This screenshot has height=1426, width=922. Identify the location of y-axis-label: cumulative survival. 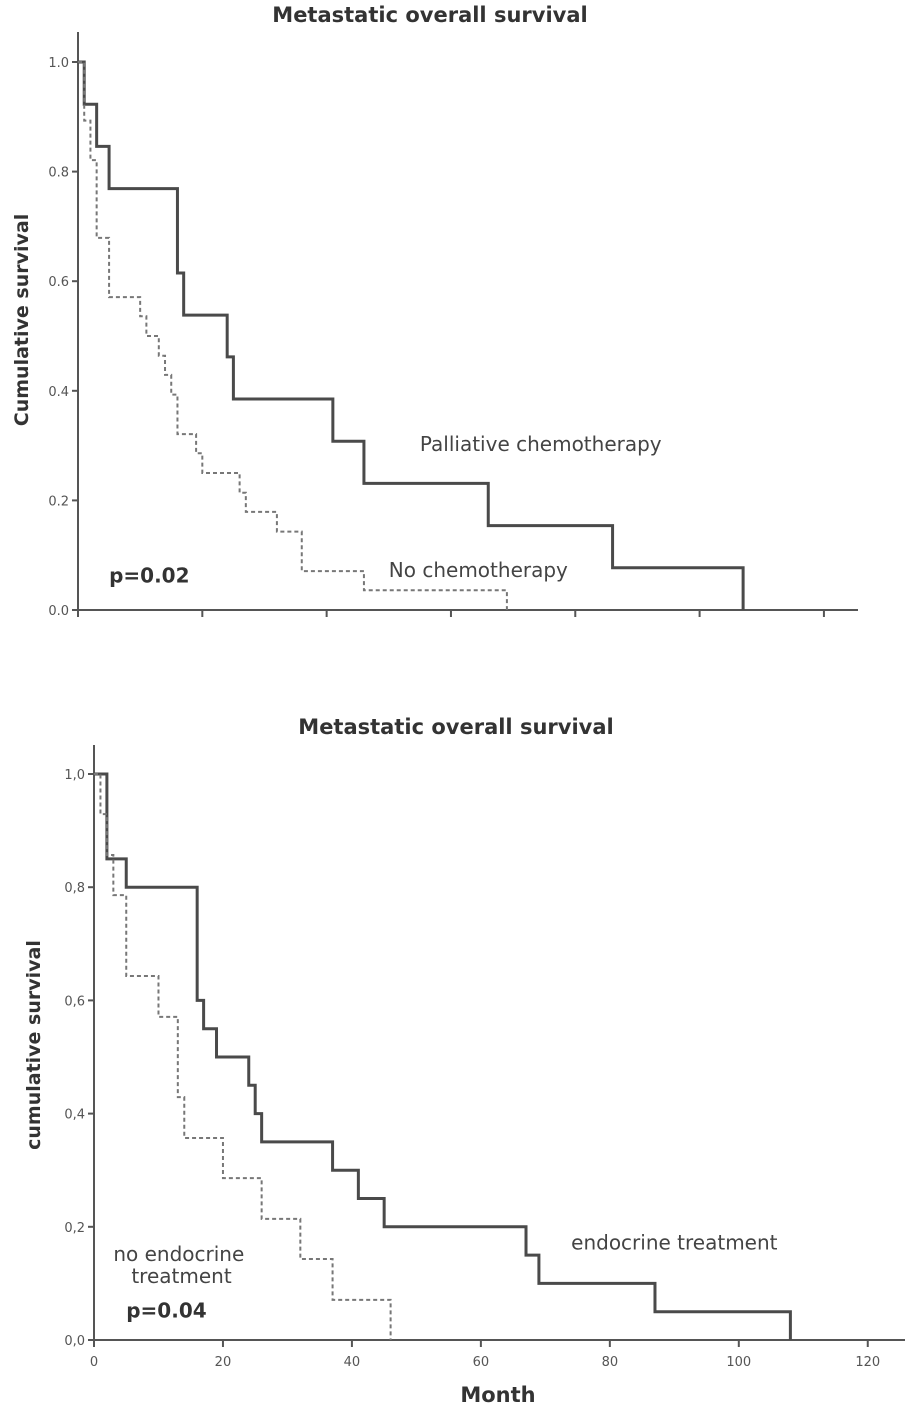
(34, 1045).